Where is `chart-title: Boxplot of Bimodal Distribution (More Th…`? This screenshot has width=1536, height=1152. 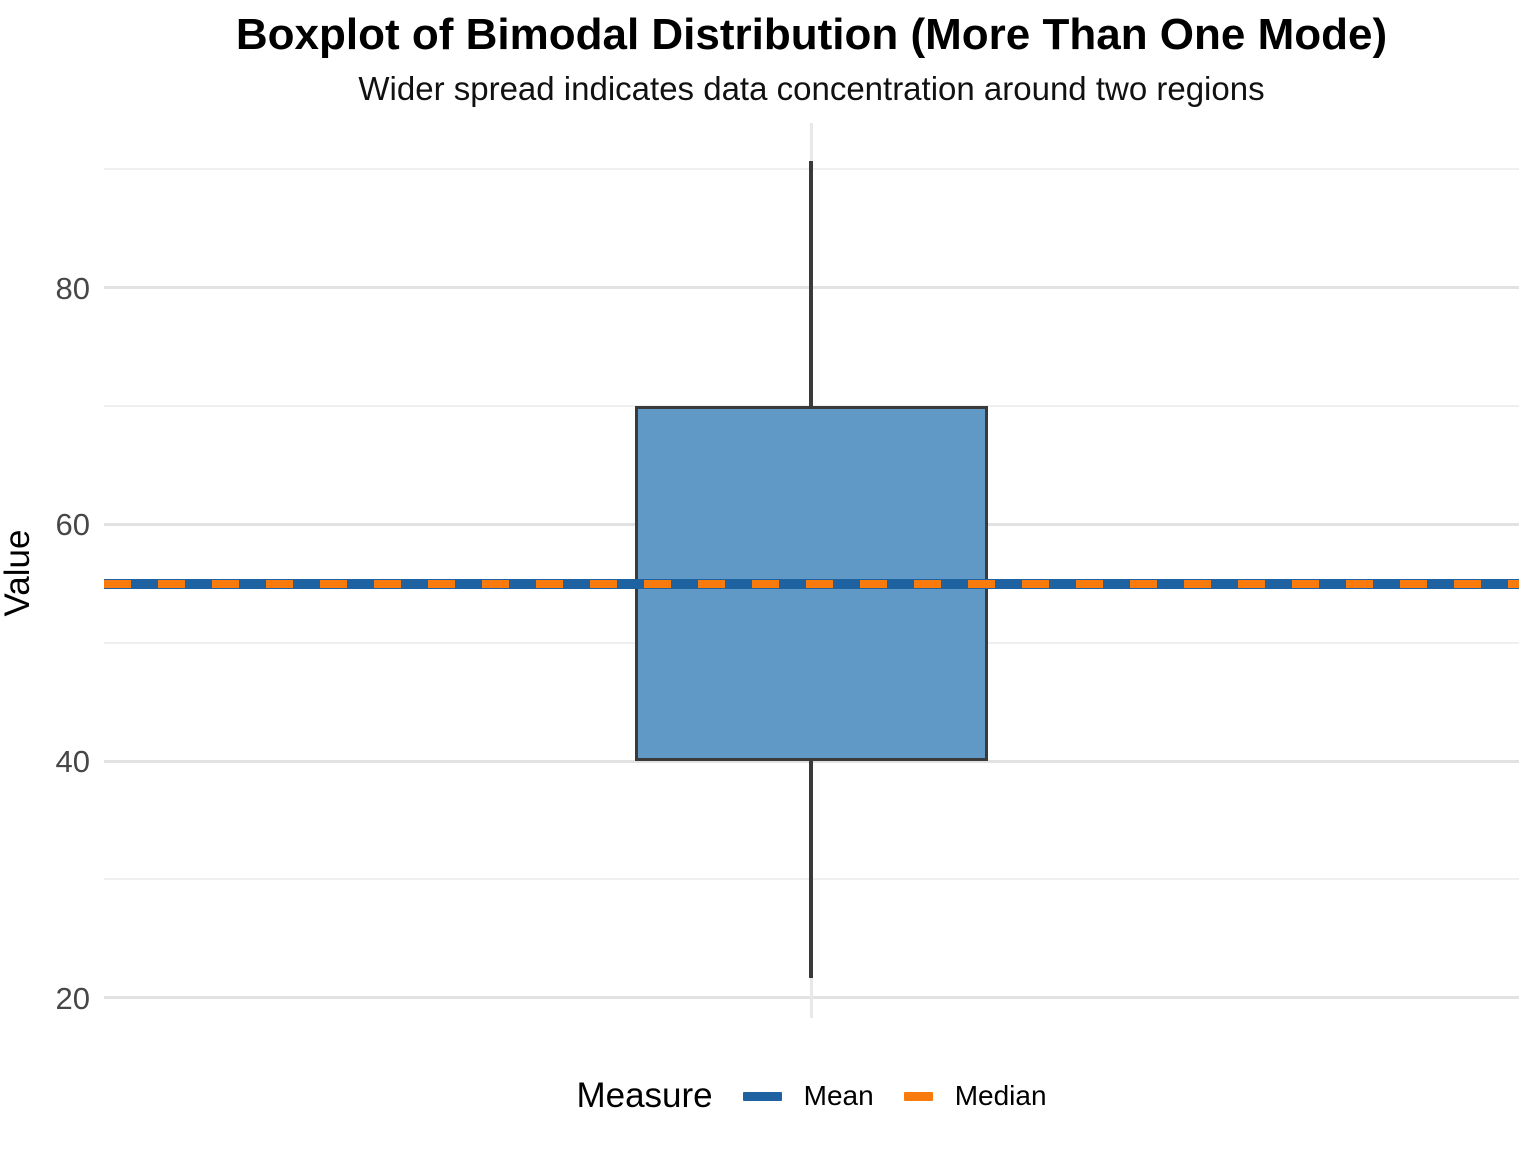
chart-title: Boxplot of Bimodal Distribution (More Th… is located at coordinates (811, 34).